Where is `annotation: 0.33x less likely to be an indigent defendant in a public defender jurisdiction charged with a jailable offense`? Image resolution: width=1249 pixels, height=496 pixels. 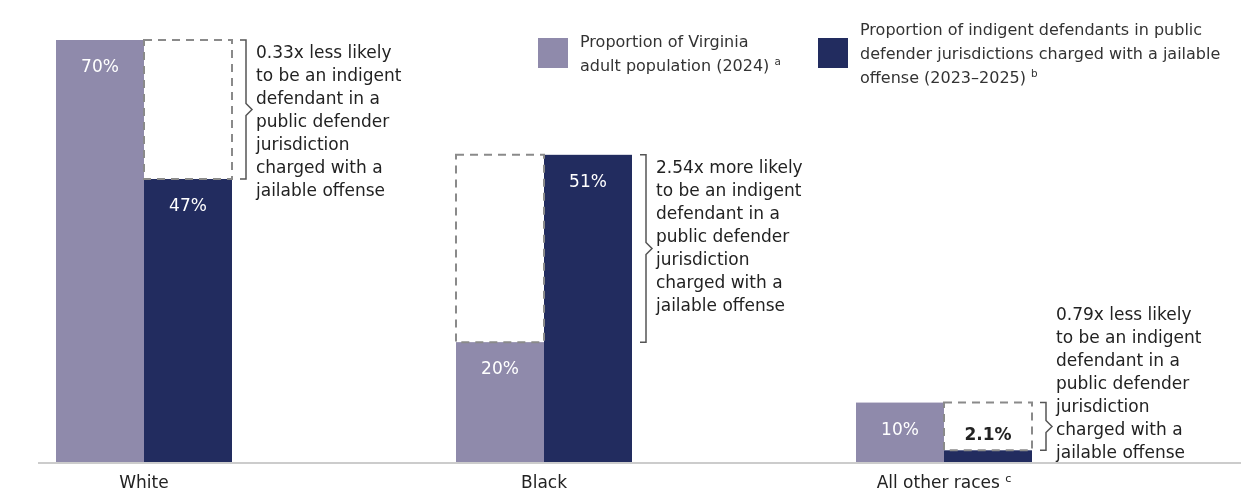 annotation: 0.33x less likely to be an indigent defendant in a public defender jurisdiction charged with a jailable offense is located at coordinates (328, 121).